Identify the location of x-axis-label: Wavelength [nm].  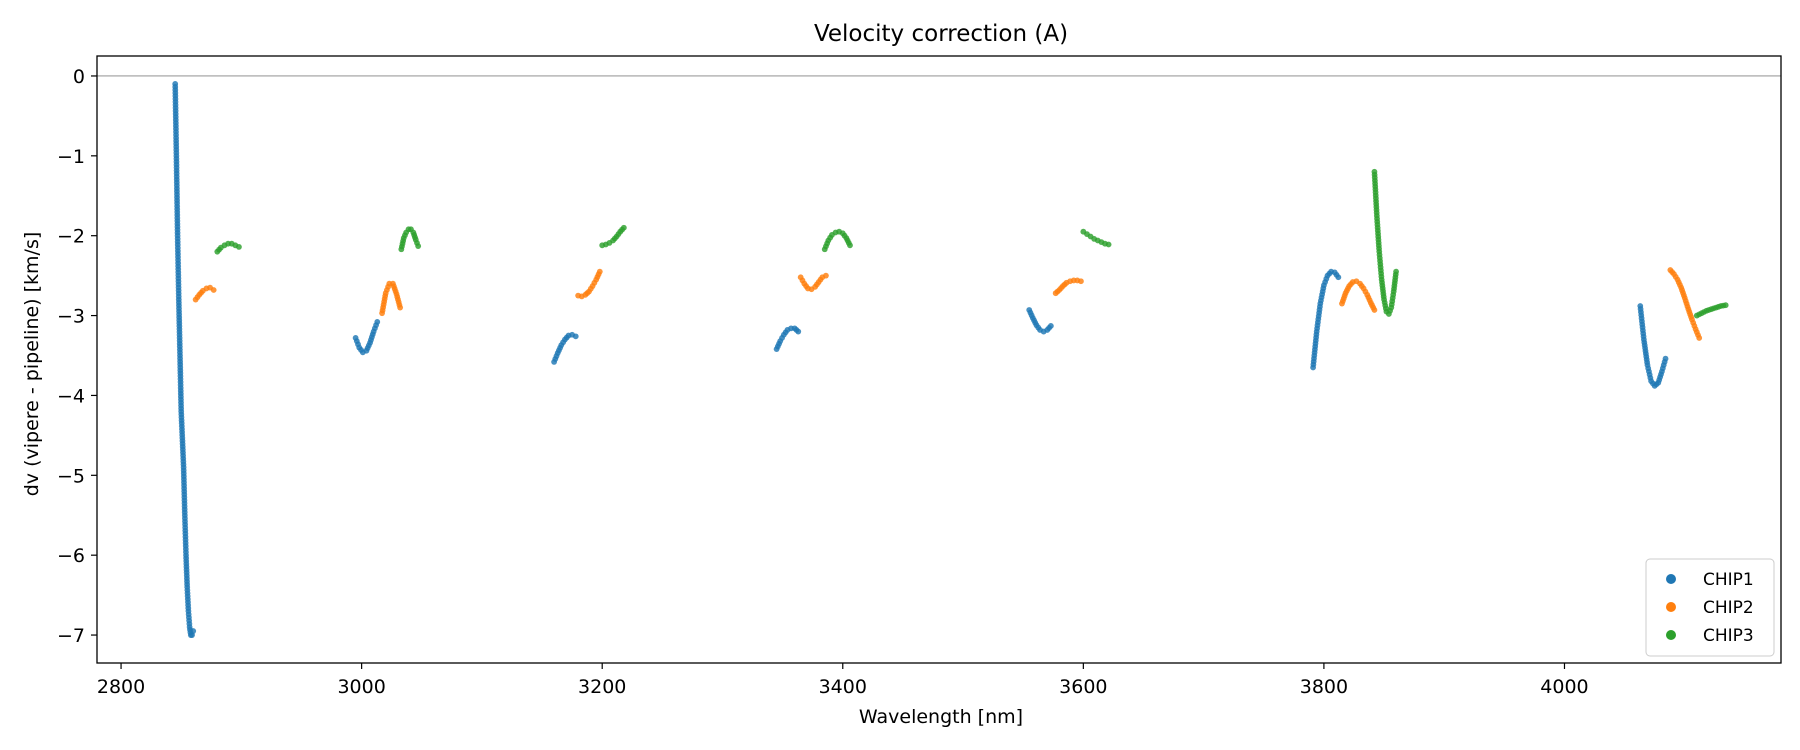
(941, 717).